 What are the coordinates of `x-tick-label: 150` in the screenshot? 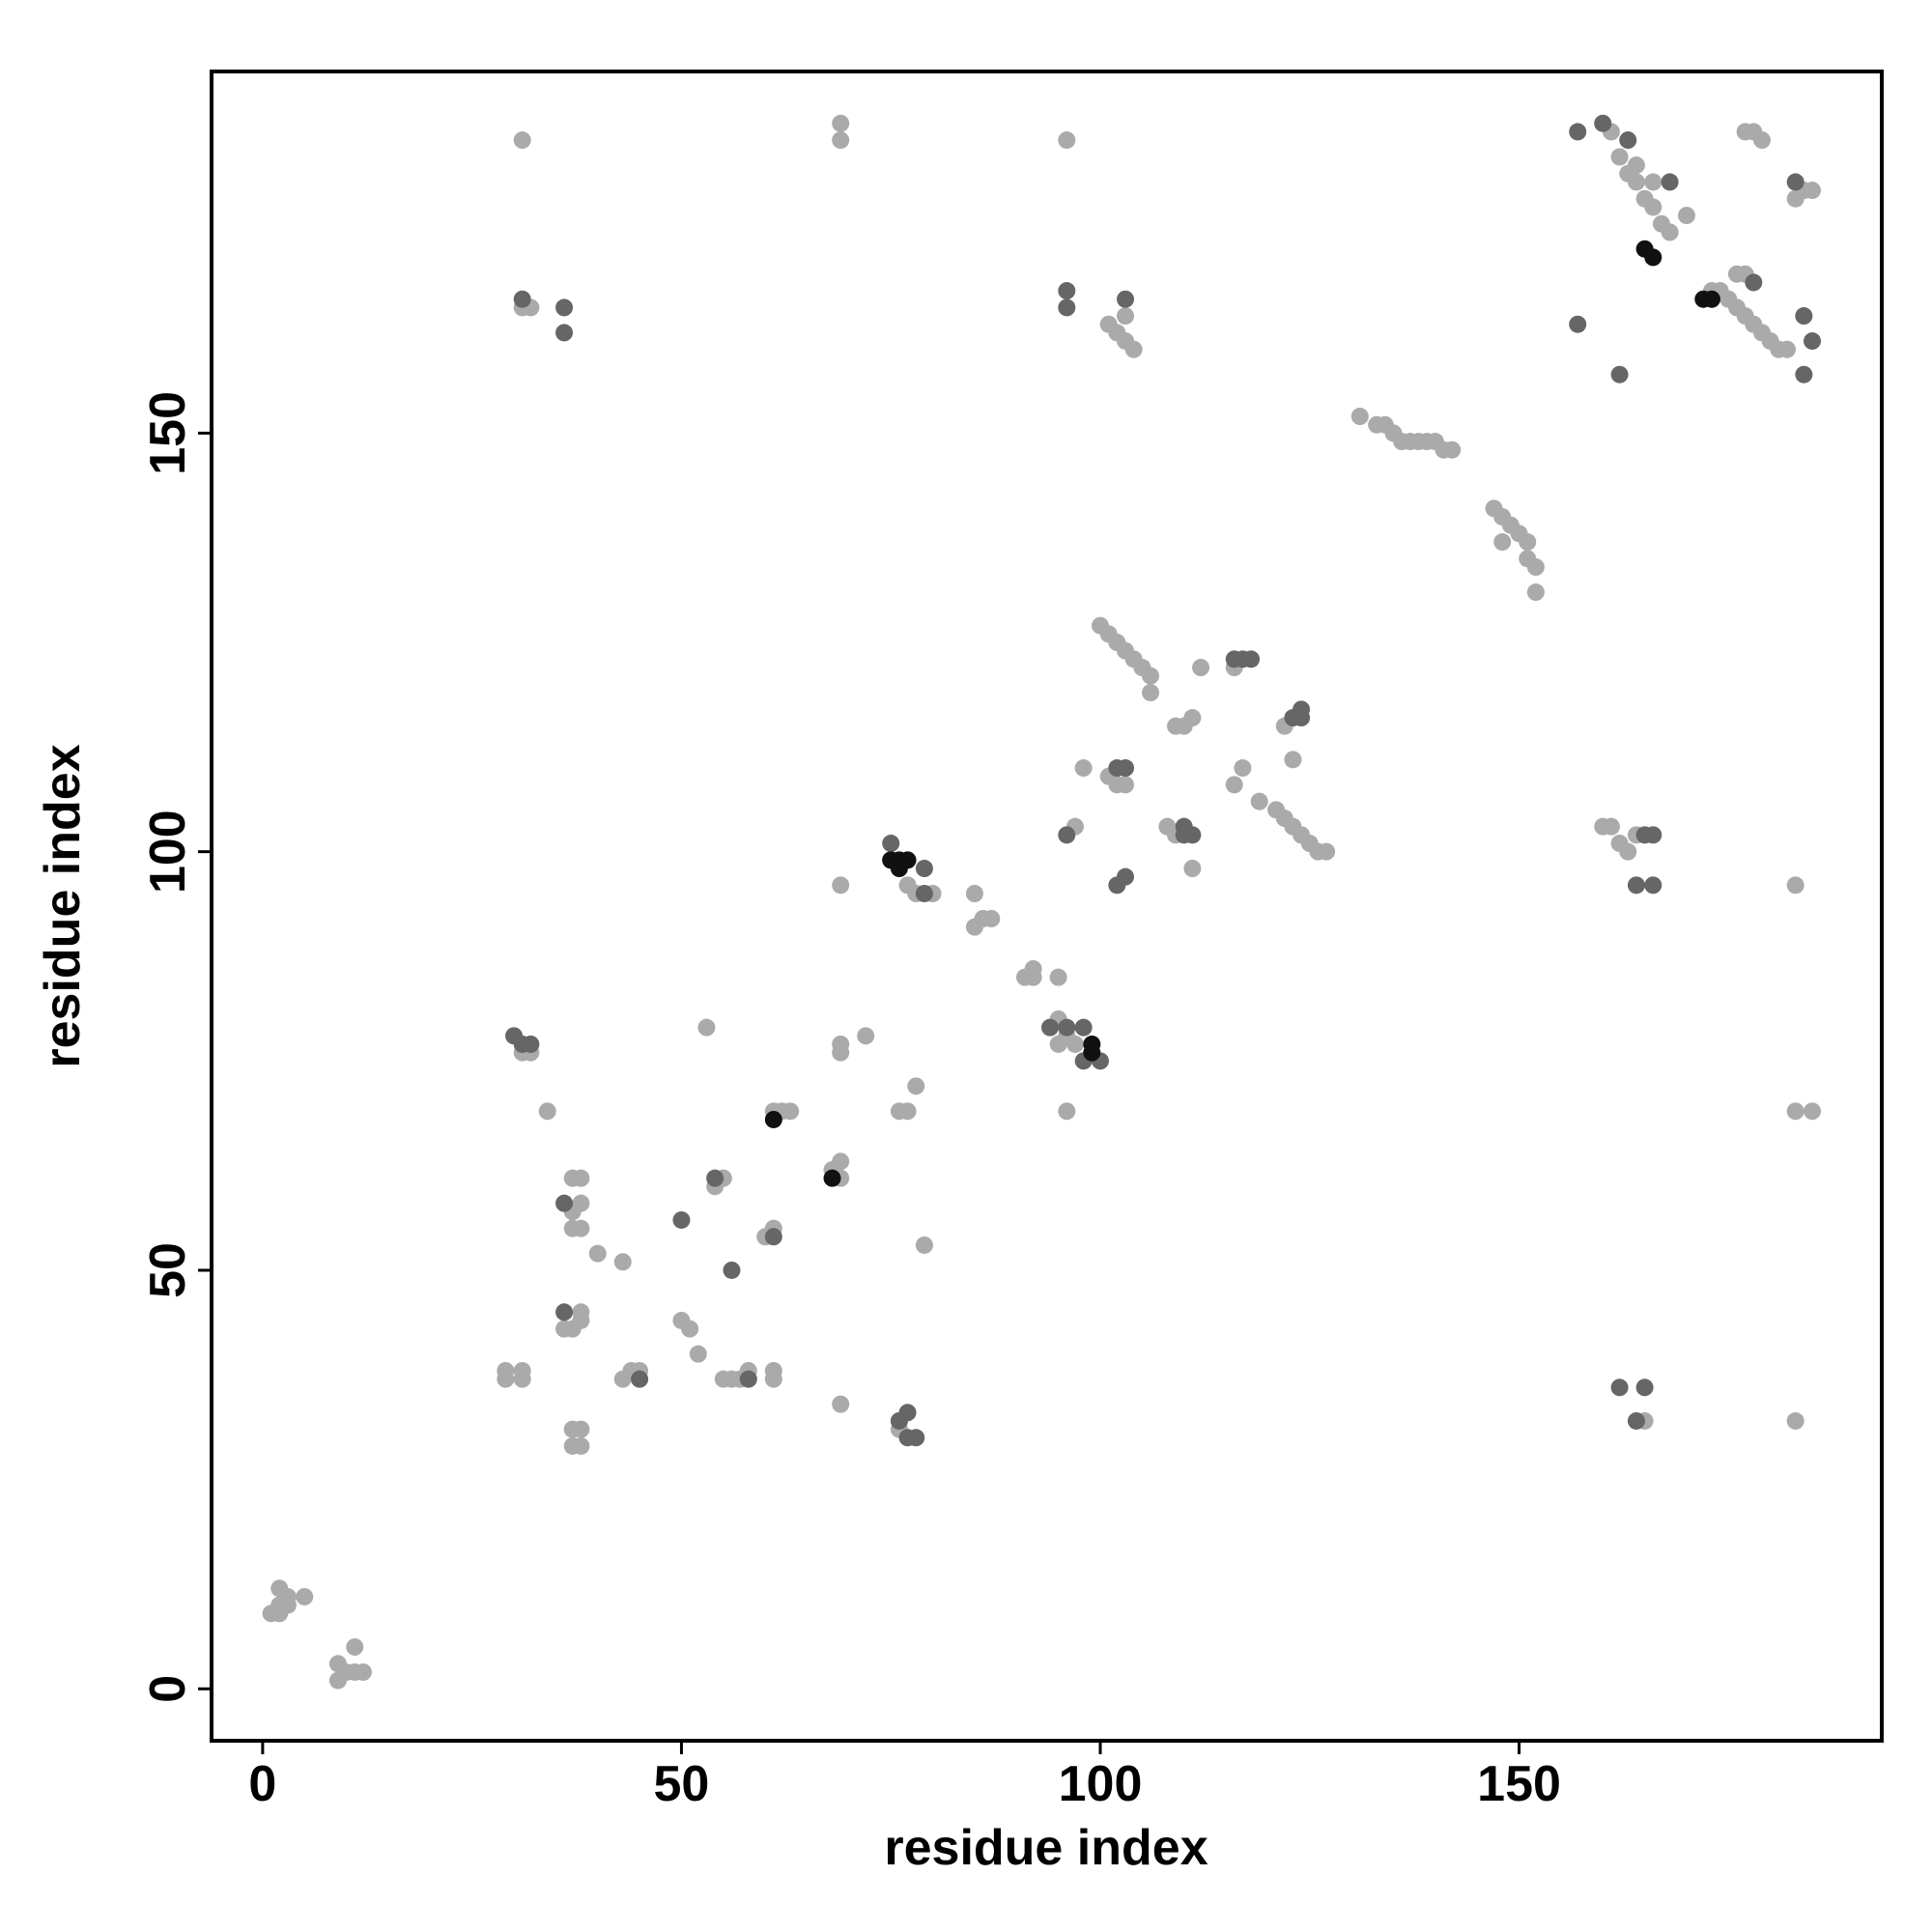 It's located at (1519, 1784).